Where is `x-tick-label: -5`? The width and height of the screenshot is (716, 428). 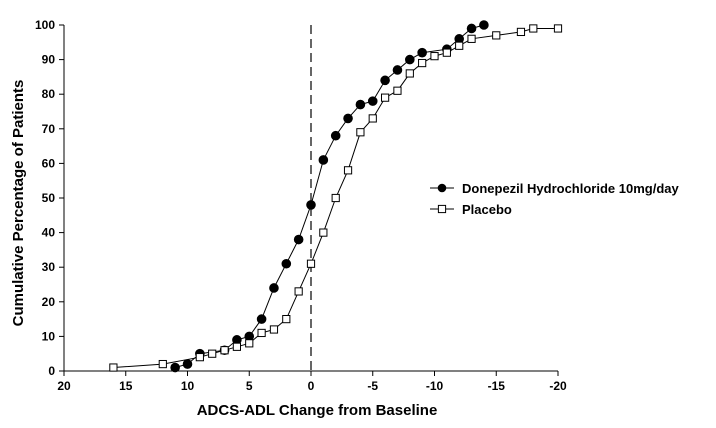 x-tick-label: -5 is located at coordinates (372, 386).